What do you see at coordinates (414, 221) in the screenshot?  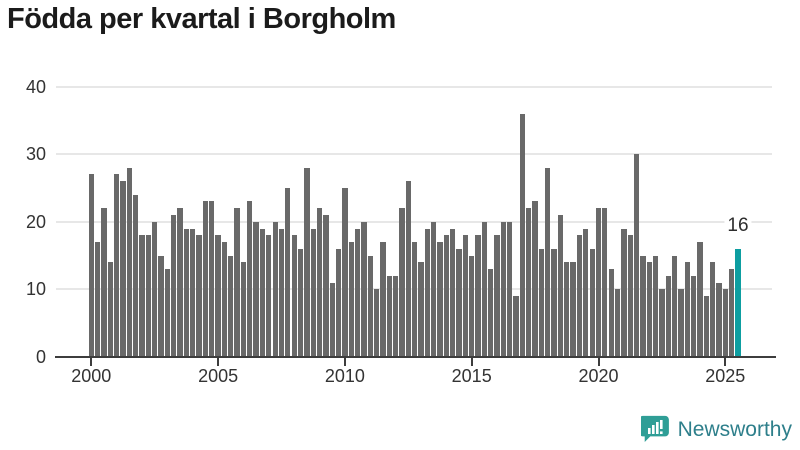 I see `gridline-y20` at bounding box center [414, 221].